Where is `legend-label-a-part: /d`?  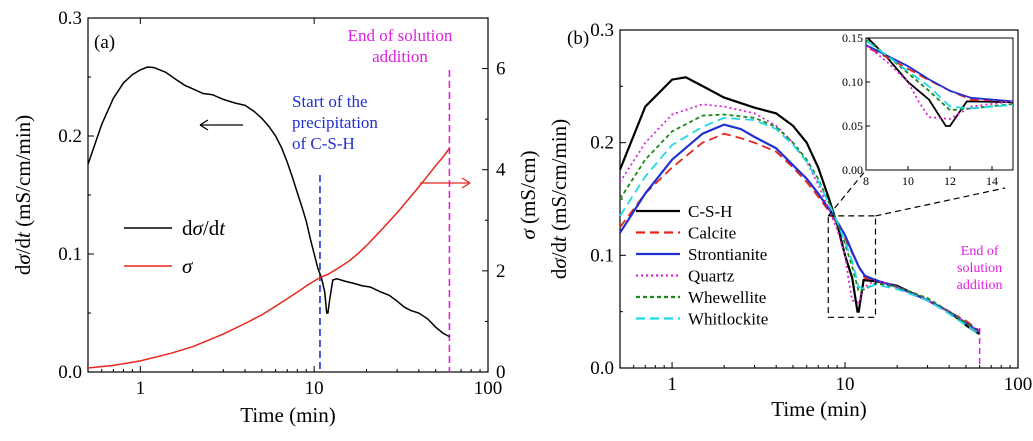
legend-label-a-part: /d is located at coordinates (211, 228).